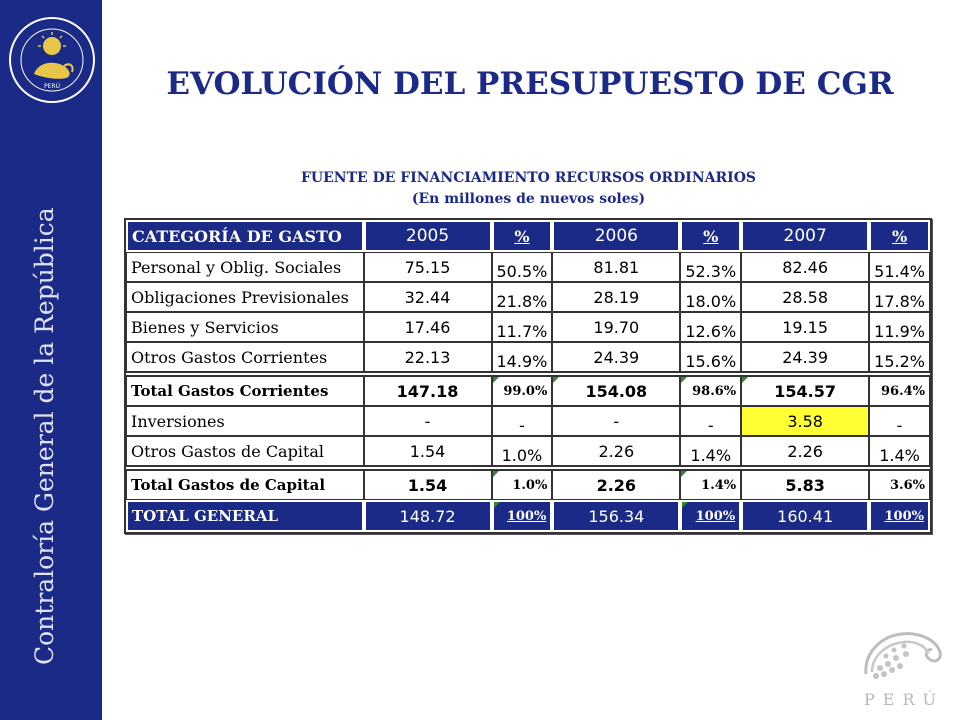 Image resolution: width=960 pixels, height=720 pixels. I want to click on row-category: Bienes y Servicios, so click(245, 327).